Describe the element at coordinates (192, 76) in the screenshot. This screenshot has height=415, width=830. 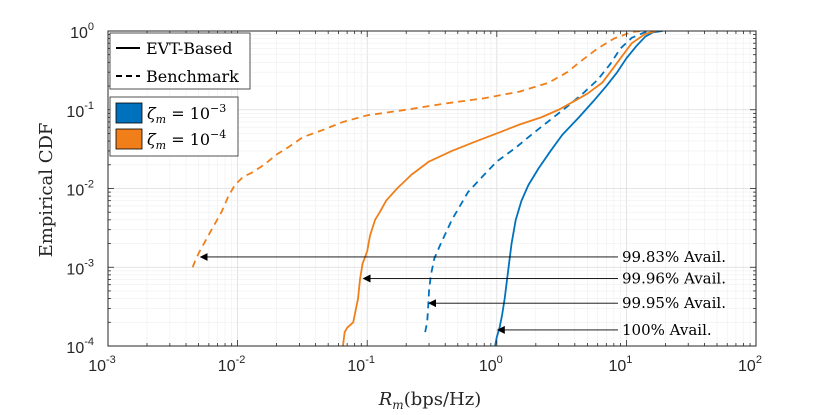
I see `legend-benchmark-label: Benchmark` at that location.